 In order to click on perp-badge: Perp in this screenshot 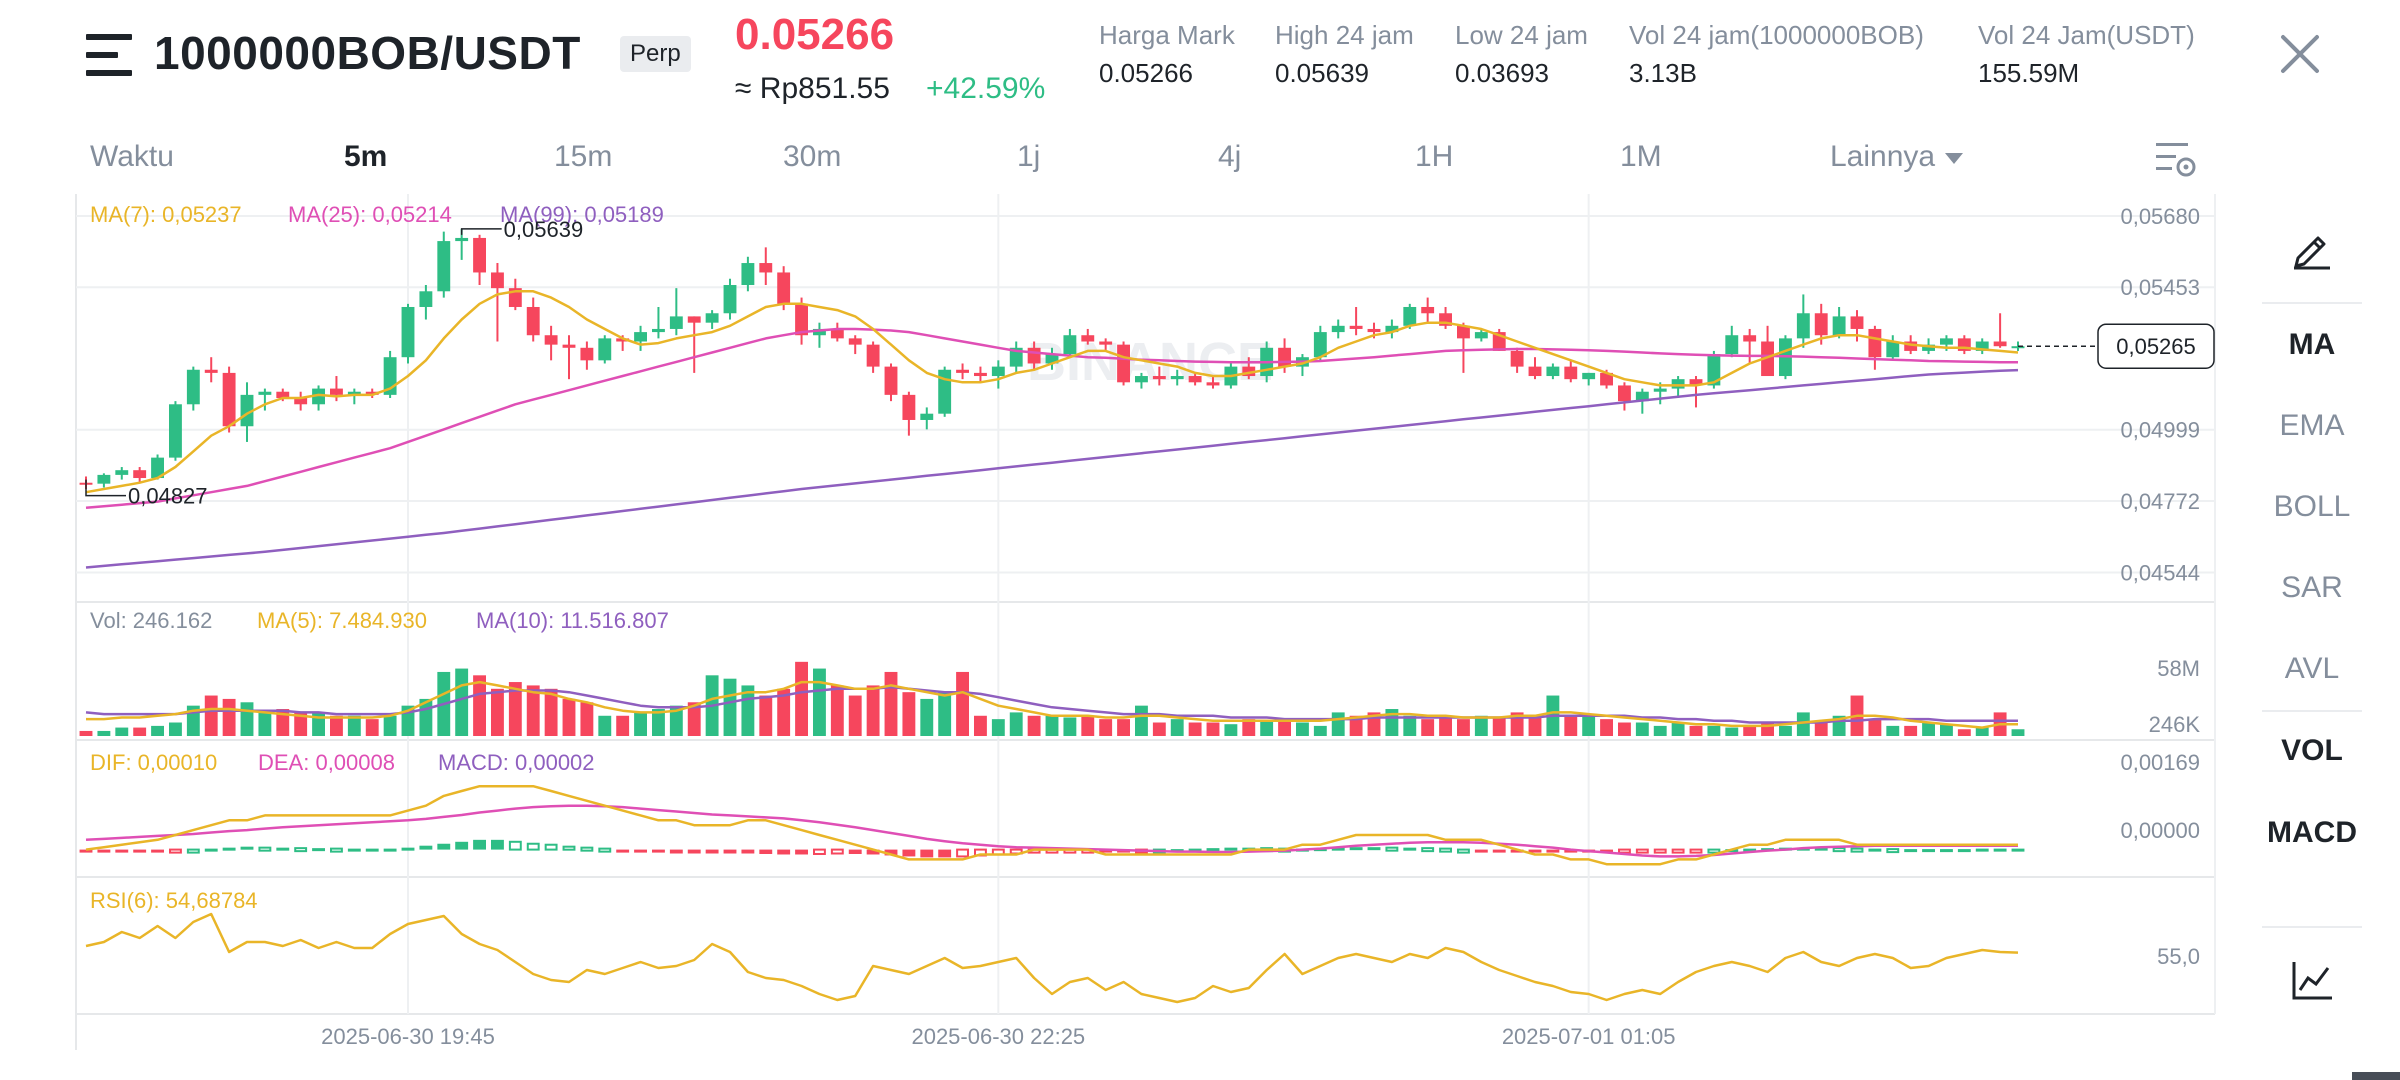, I will do `click(655, 54)`.